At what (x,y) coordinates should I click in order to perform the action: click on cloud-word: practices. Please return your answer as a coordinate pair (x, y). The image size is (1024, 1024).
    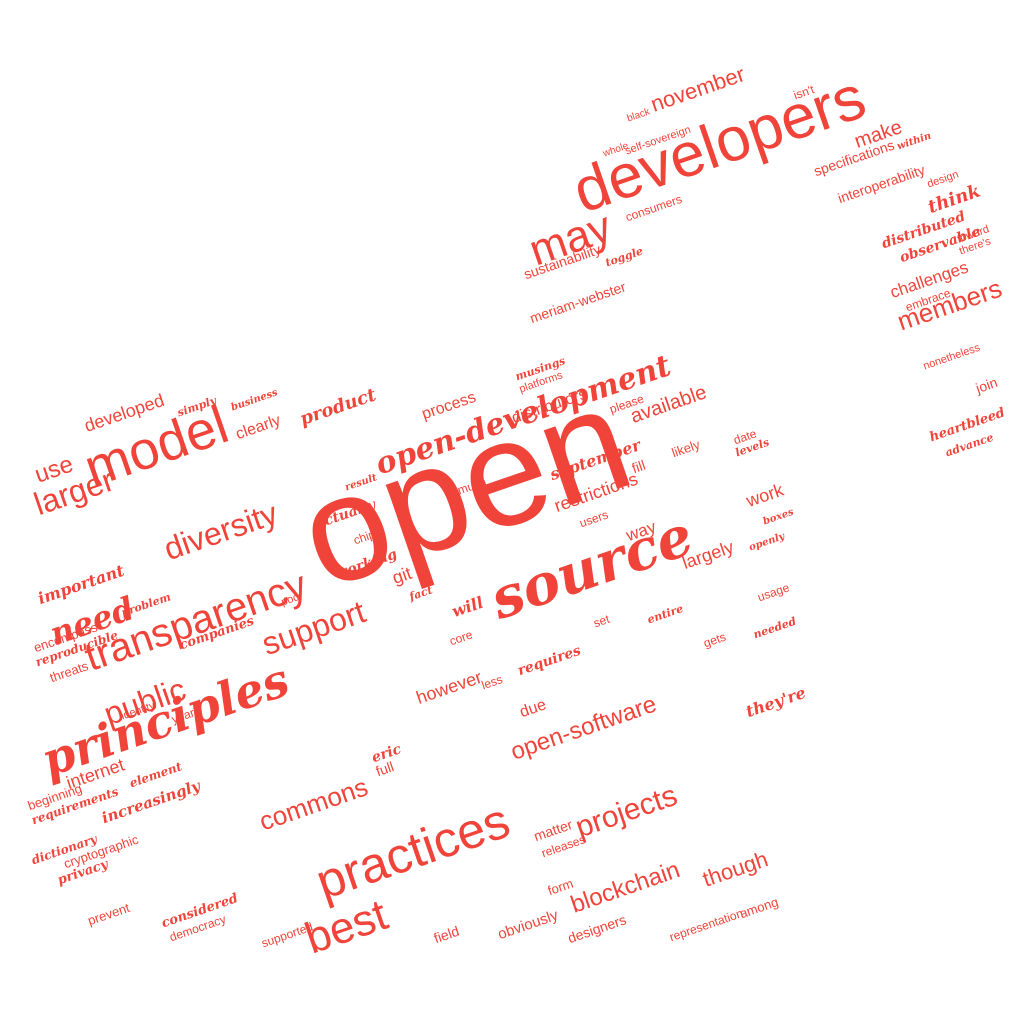
    Looking at the image, I should click on (413, 851).